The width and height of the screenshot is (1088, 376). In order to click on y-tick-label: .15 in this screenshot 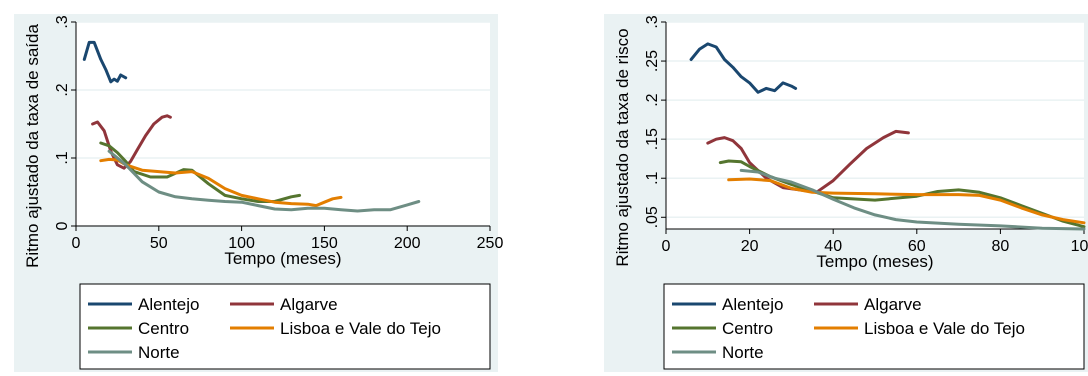, I will do `click(652, 139)`.